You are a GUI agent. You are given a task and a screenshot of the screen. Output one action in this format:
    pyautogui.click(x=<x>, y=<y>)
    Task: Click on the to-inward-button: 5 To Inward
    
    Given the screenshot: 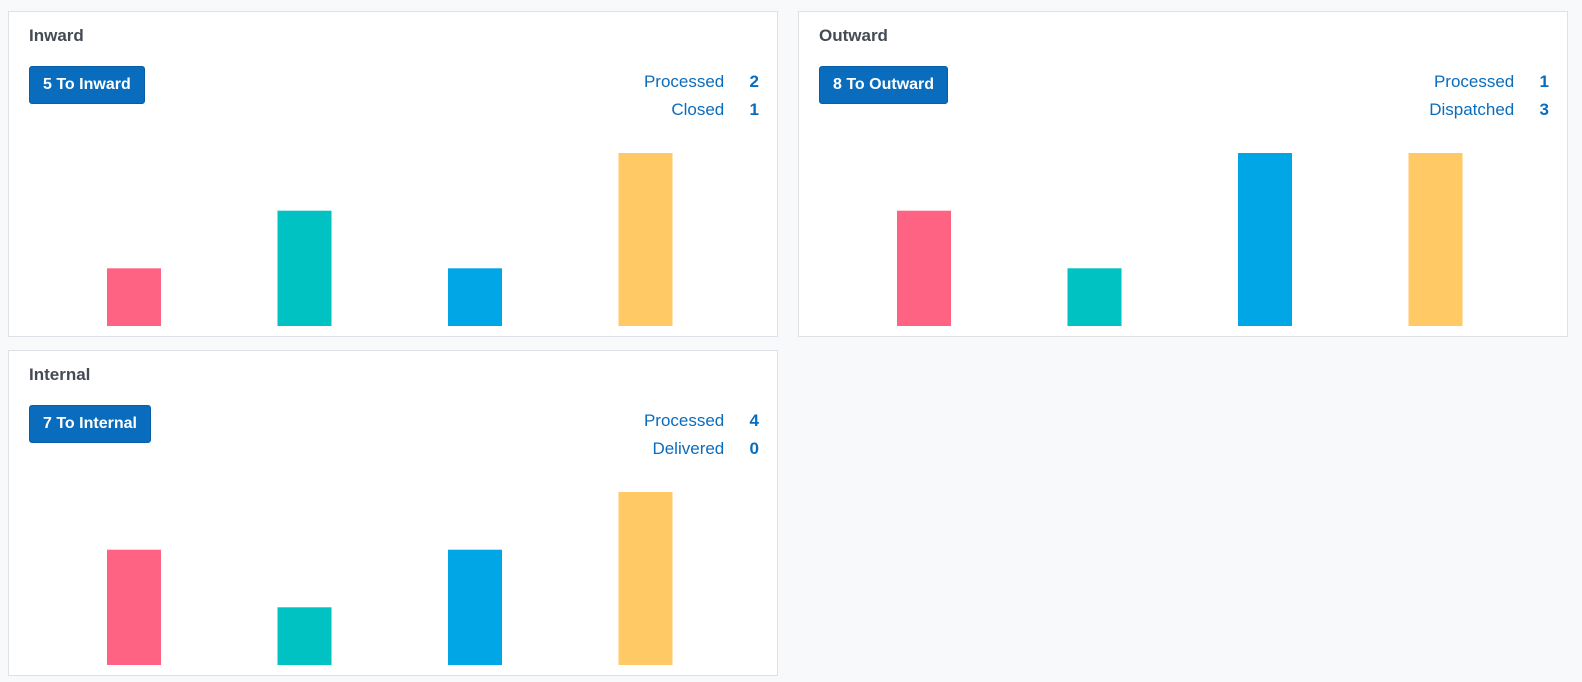 What is the action you would take?
    pyautogui.click(x=87, y=85)
    